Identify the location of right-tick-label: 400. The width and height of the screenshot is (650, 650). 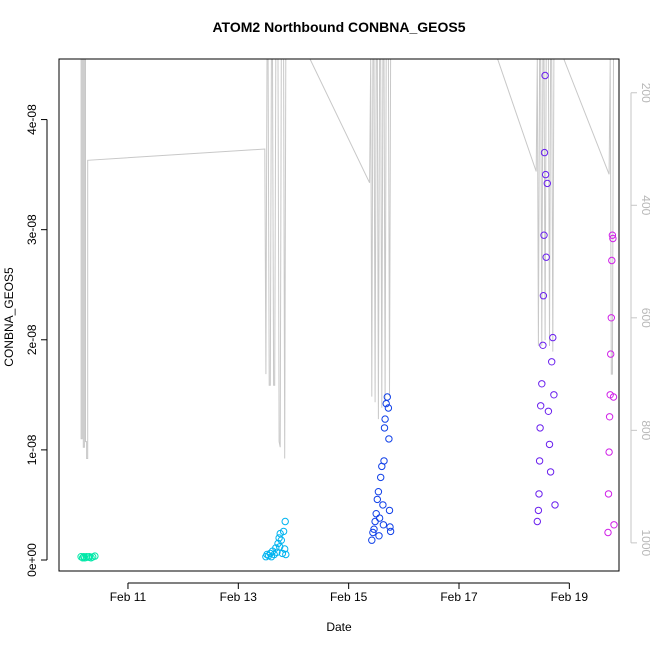
(644, 205).